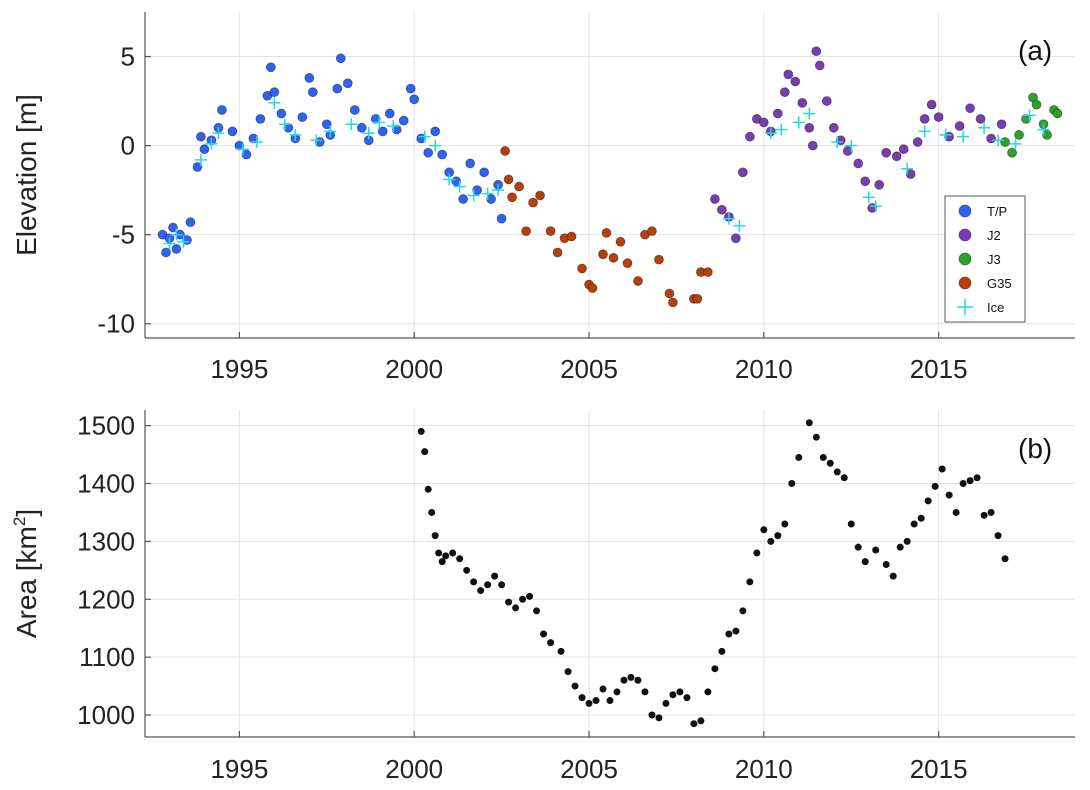  What do you see at coordinates (19, 521) in the screenshot?
I see `y-axis-label-superscript: 2` at bounding box center [19, 521].